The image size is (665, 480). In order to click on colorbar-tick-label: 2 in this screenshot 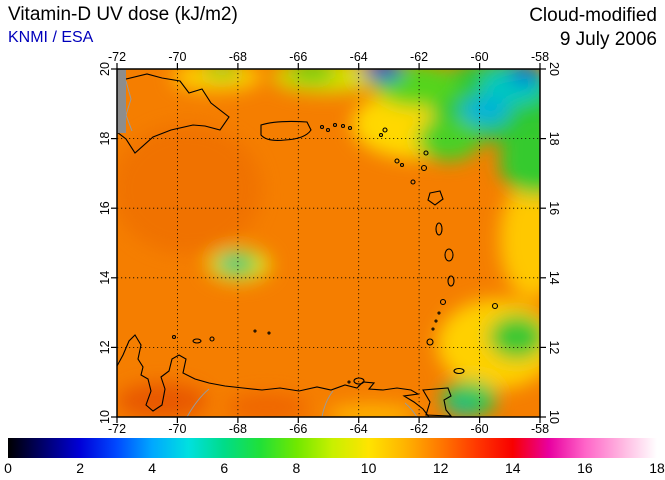, I will do `click(80, 468)`.